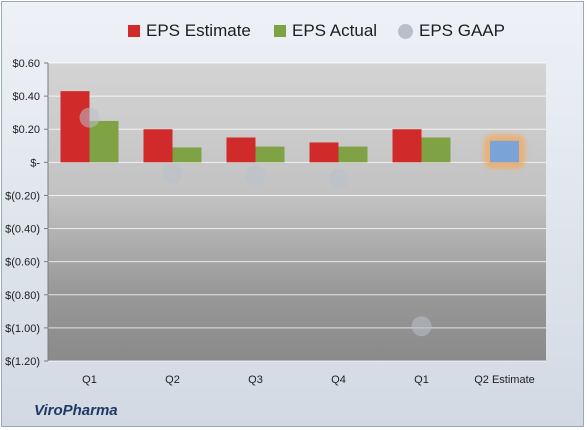  What do you see at coordinates (338, 380) in the screenshot?
I see `x-tick-label: Q4` at bounding box center [338, 380].